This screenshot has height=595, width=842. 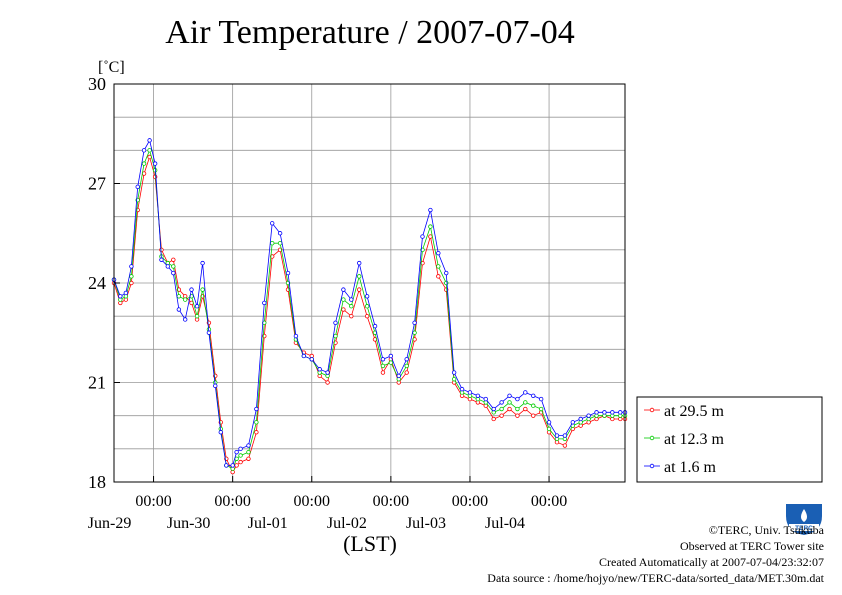 I want to click on observed-text: Observed at TERC Tower site, so click(x=751, y=546).